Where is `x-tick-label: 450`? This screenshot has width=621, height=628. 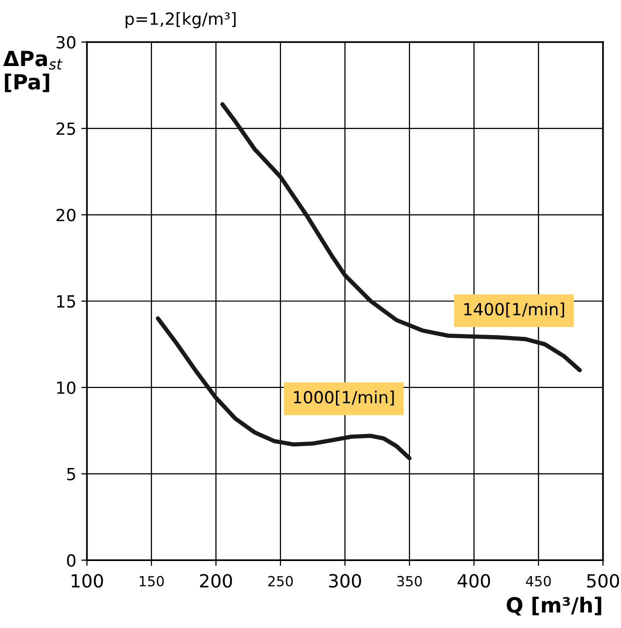
x-tick-label: 450 is located at coordinates (538, 581).